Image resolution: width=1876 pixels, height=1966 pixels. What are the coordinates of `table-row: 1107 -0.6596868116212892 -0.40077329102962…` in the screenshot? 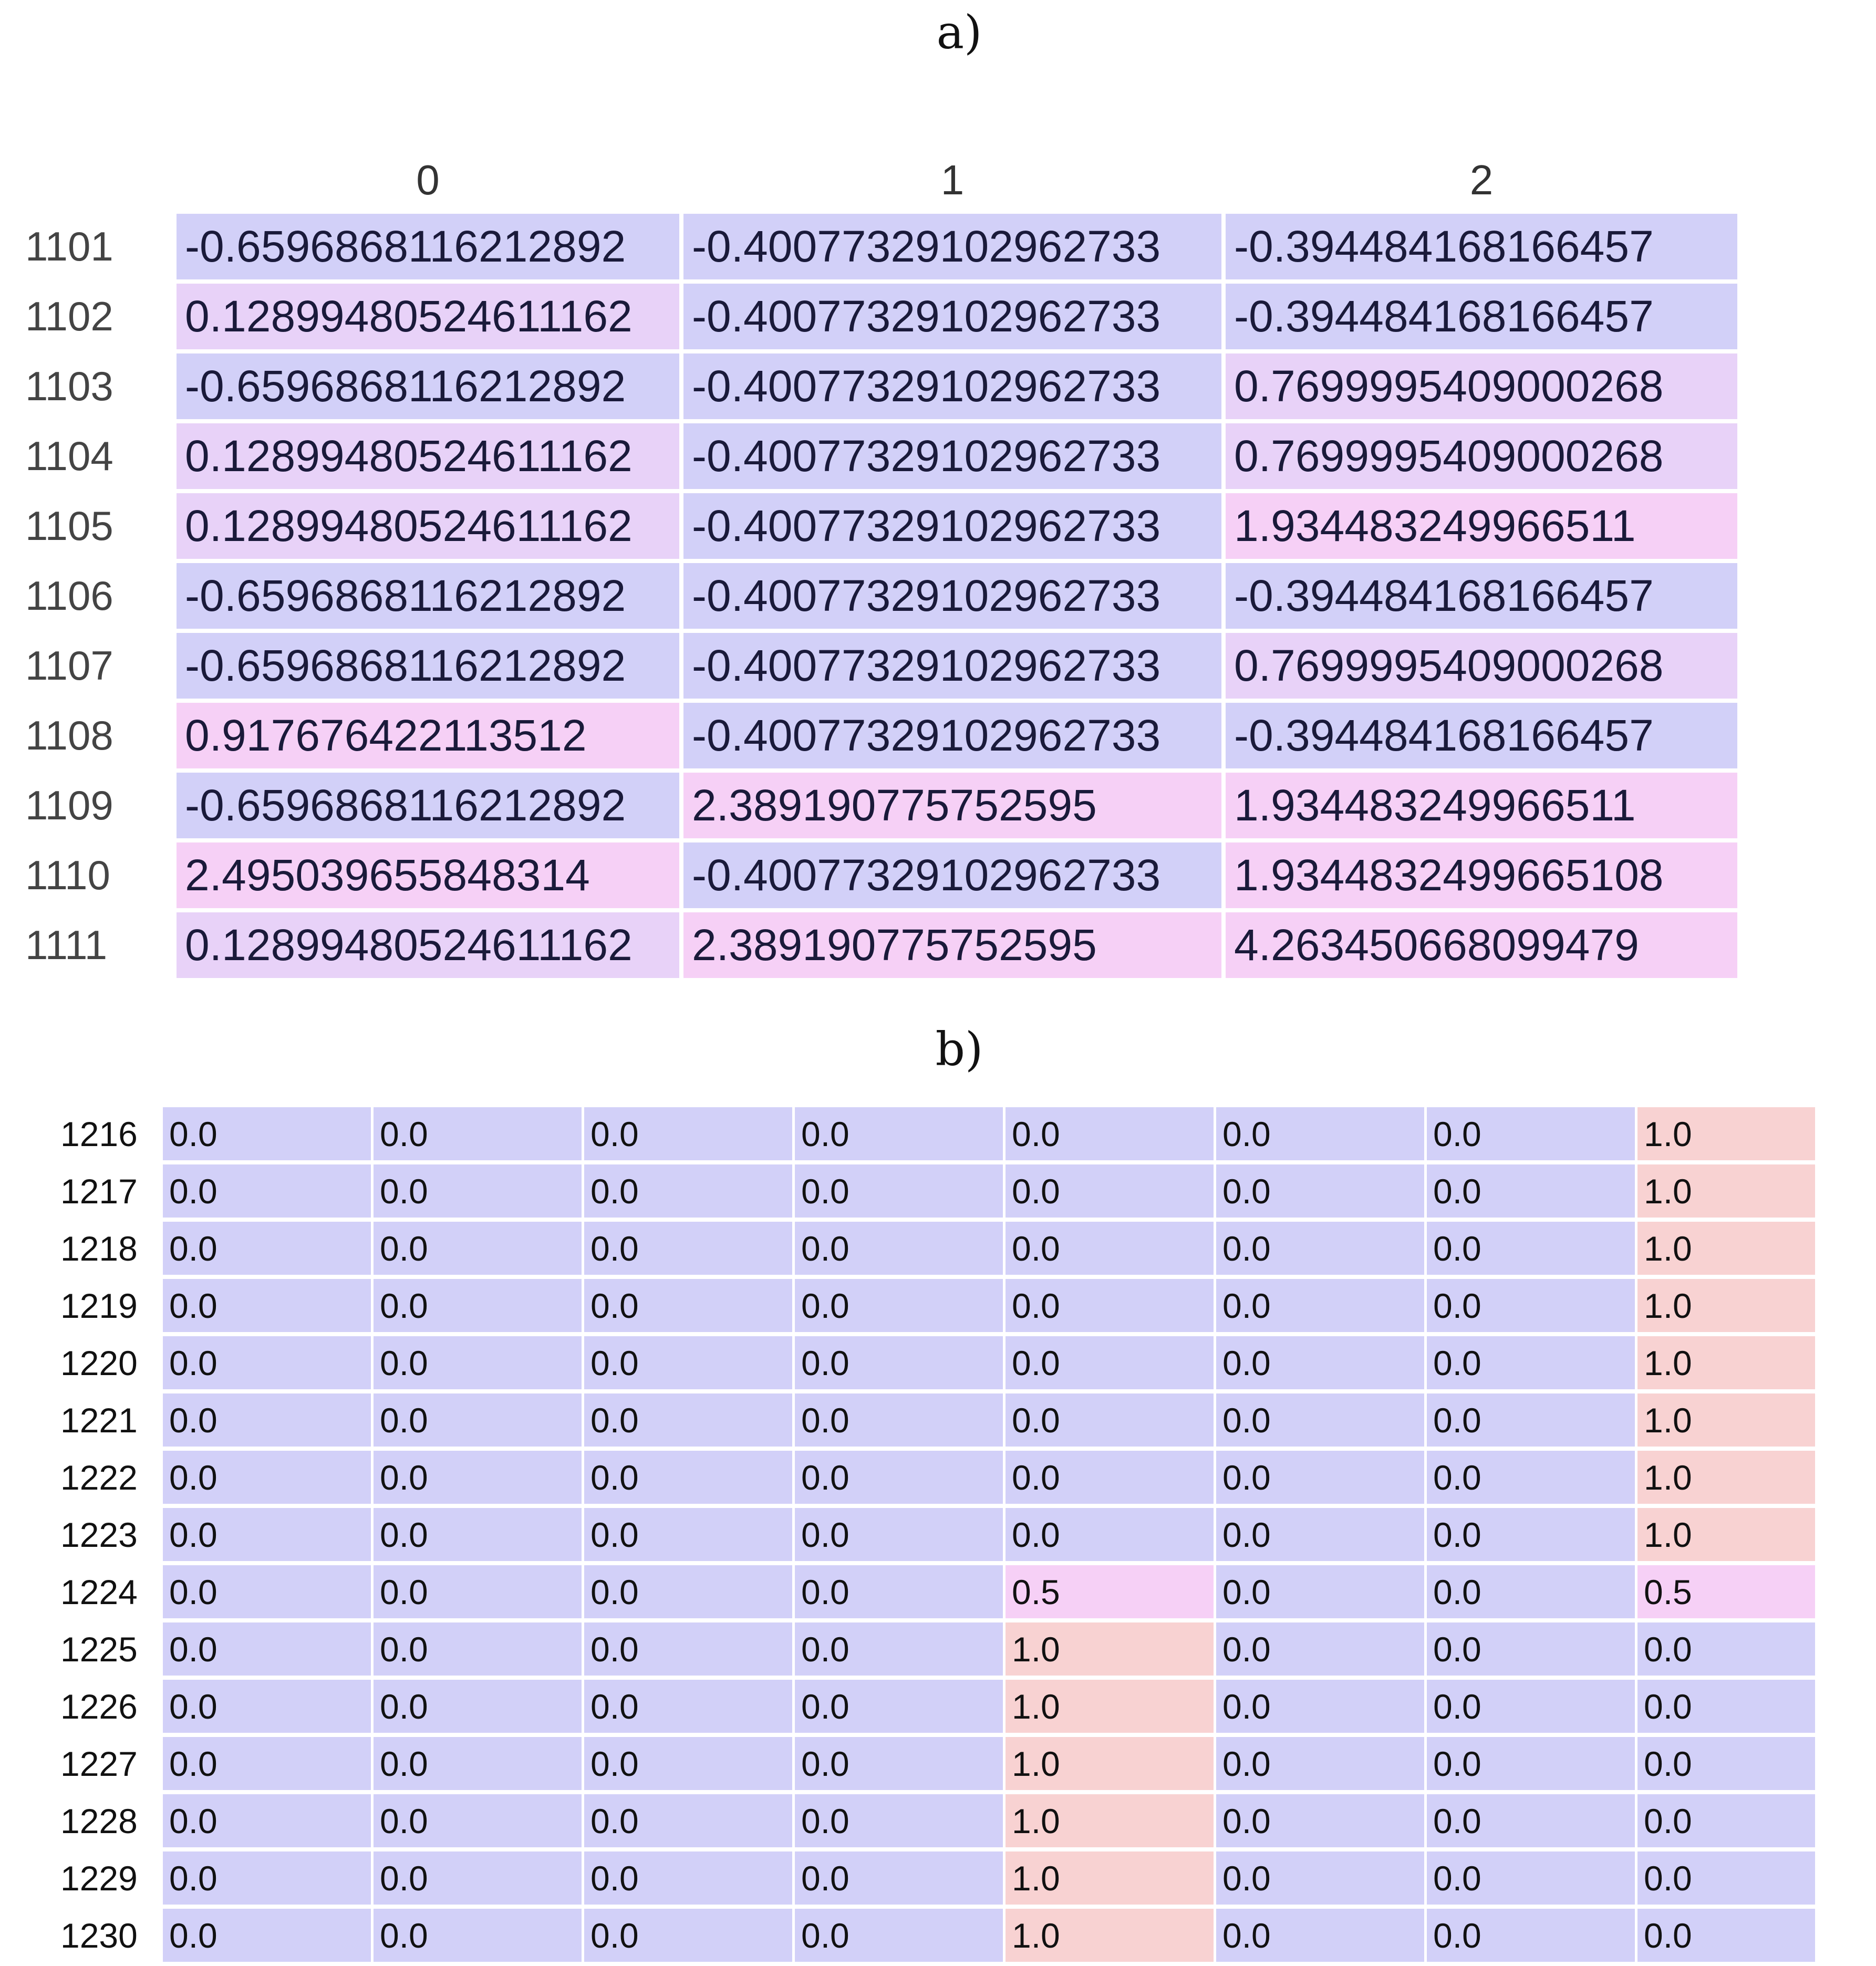 It's located at (878, 666).